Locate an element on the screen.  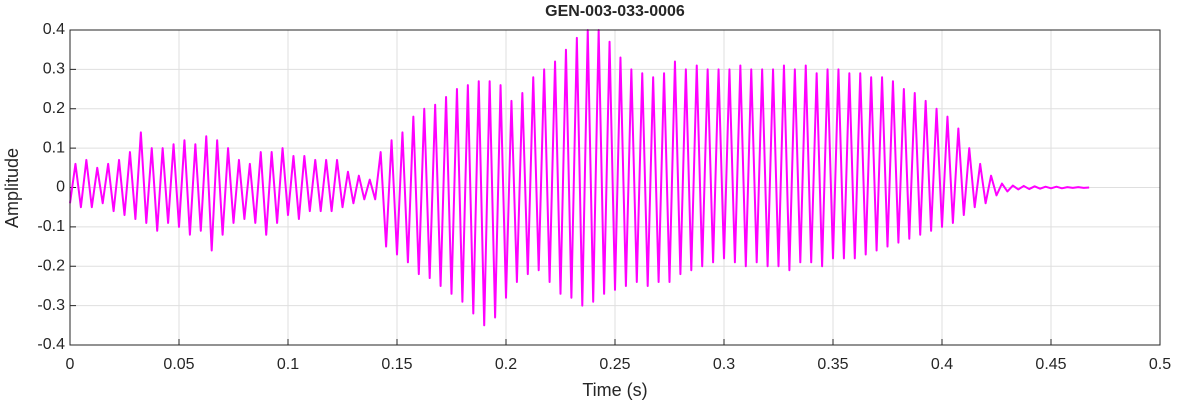
y-axis-label: Amplitude is located at coordinates (12, 188).